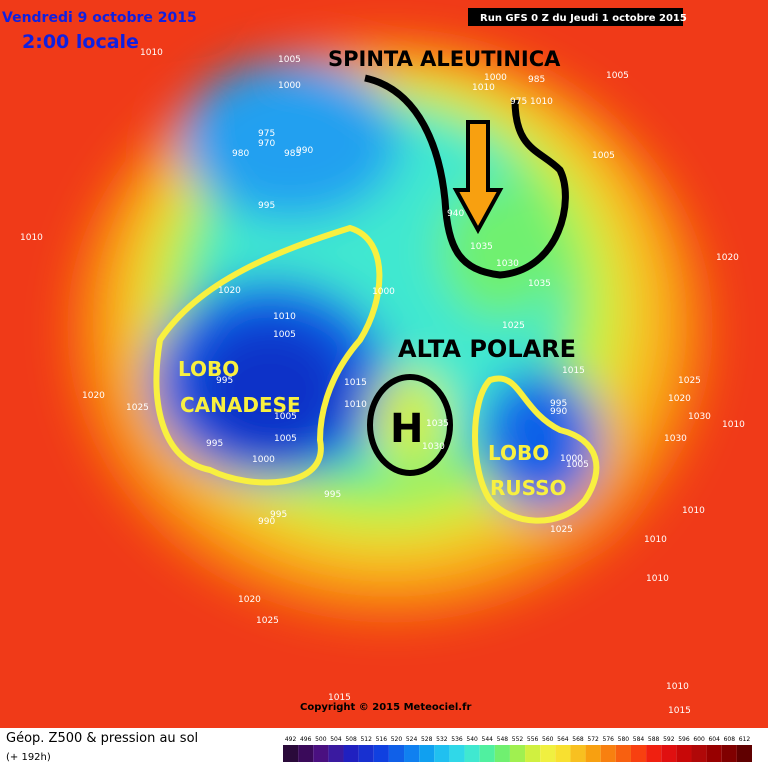 Image resolution: width=768 pixels, height=768 pixels. What do you see at coordinates (80, 42) in the screenshot?
I see `time: 2:00 locale` at bounding box center [80, 42].